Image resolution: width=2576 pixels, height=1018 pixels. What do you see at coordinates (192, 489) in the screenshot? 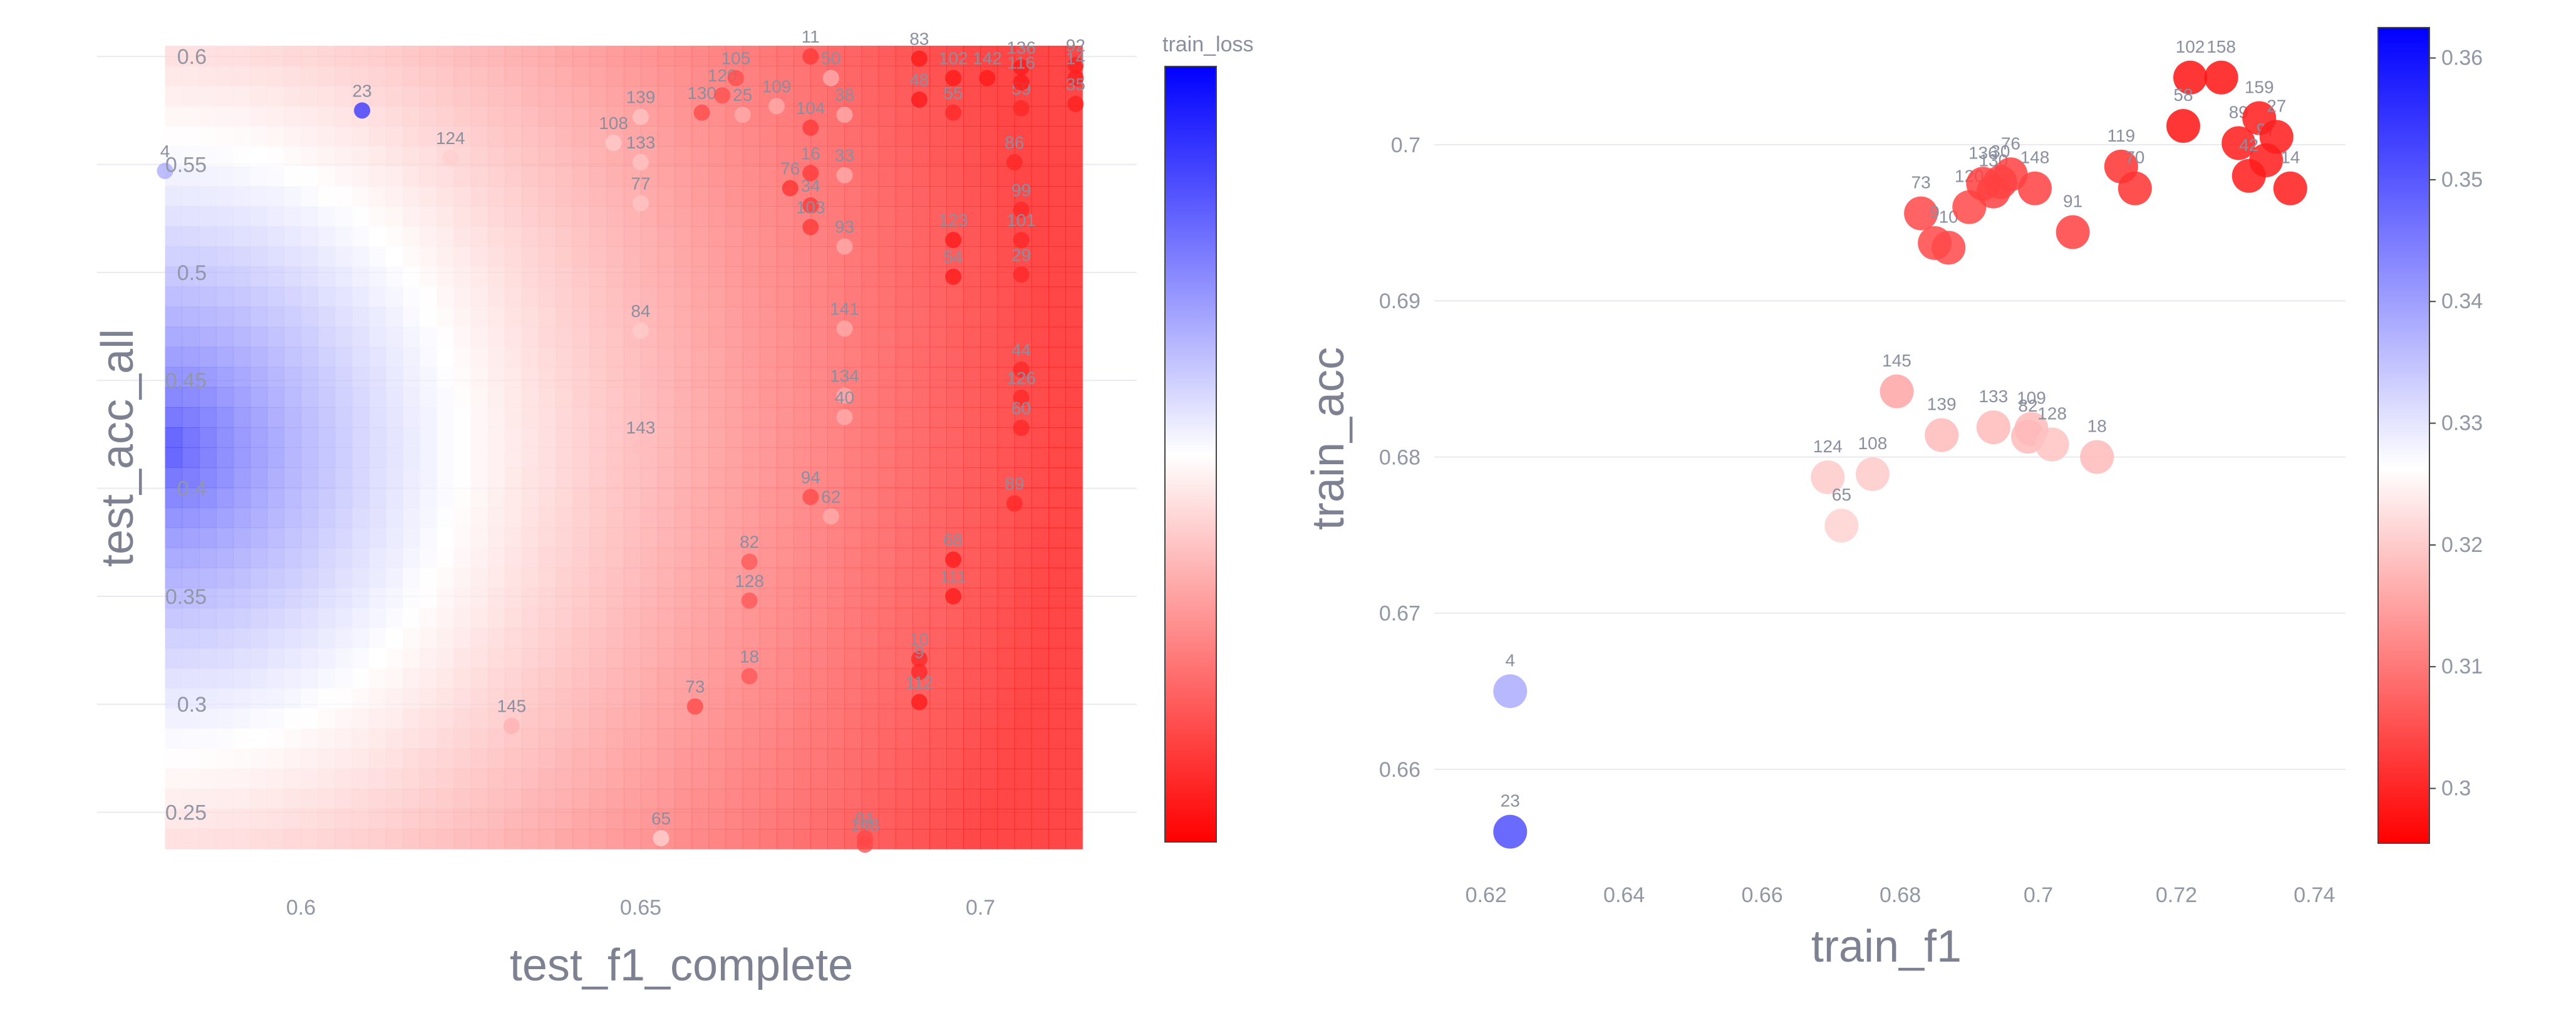
I see `left-y-tick-label: 0.4` at bounding box center [192, 489].